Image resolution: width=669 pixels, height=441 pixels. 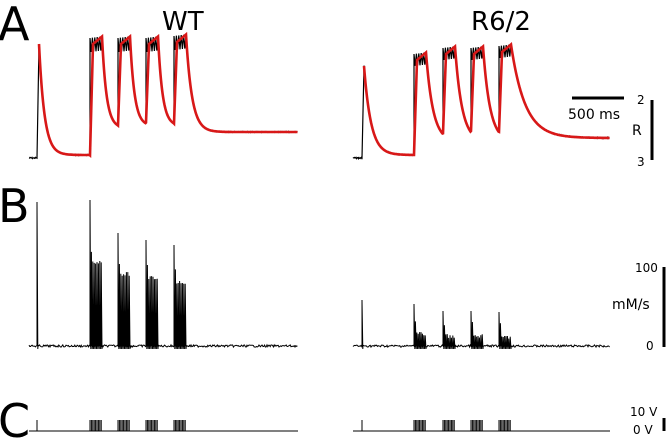 I want to click on panel-c-traces, so click(x=319, y=426).